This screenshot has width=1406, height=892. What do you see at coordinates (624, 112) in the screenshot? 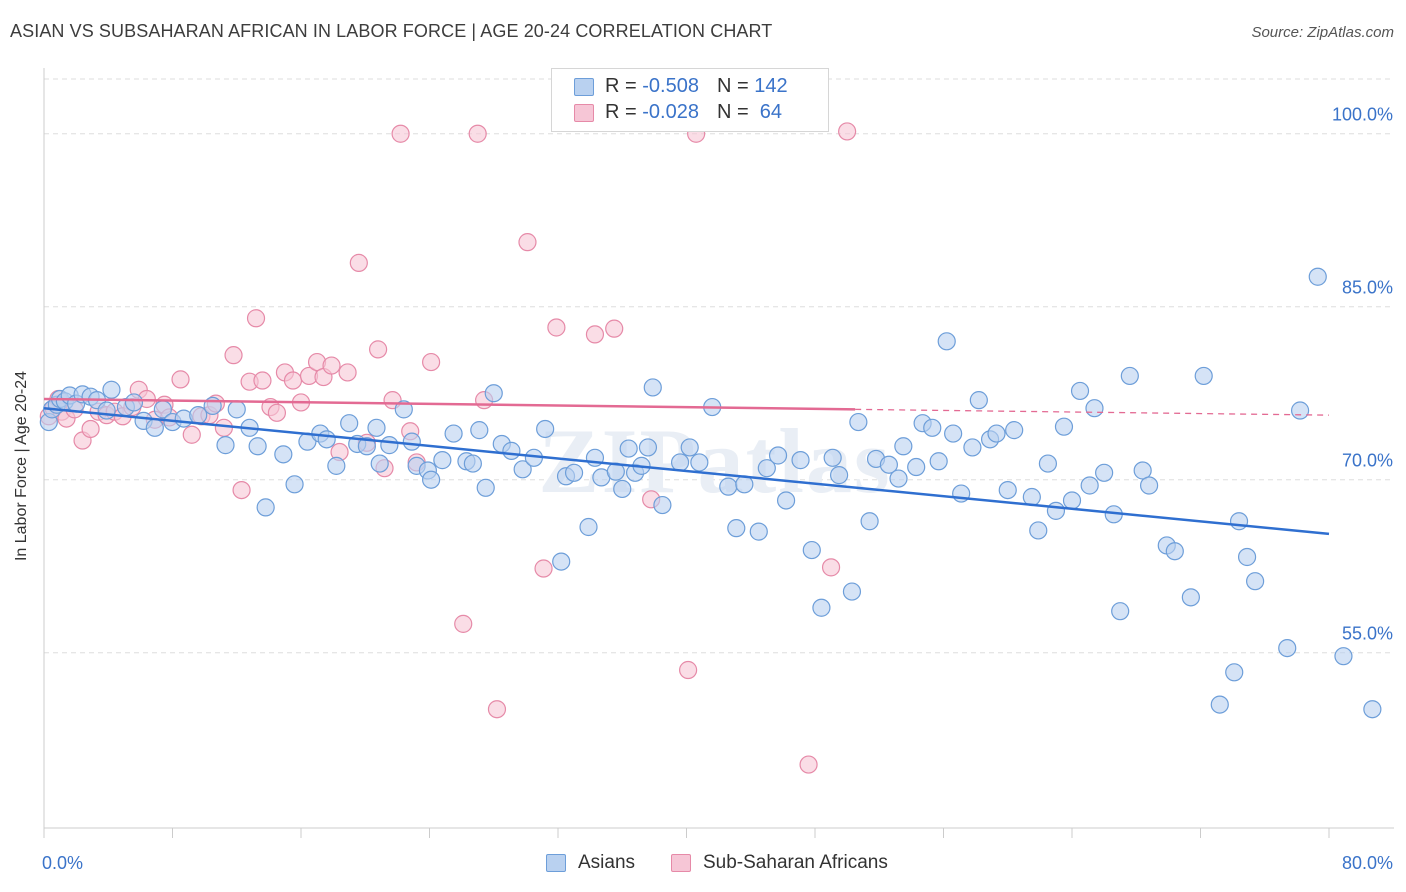
I see `legend-r-label: R =` at bounding box center [624, 112].